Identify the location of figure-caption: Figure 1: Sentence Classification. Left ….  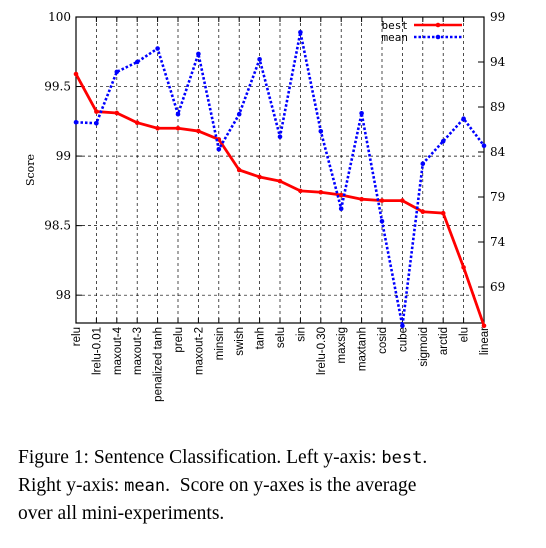
(278, 486).